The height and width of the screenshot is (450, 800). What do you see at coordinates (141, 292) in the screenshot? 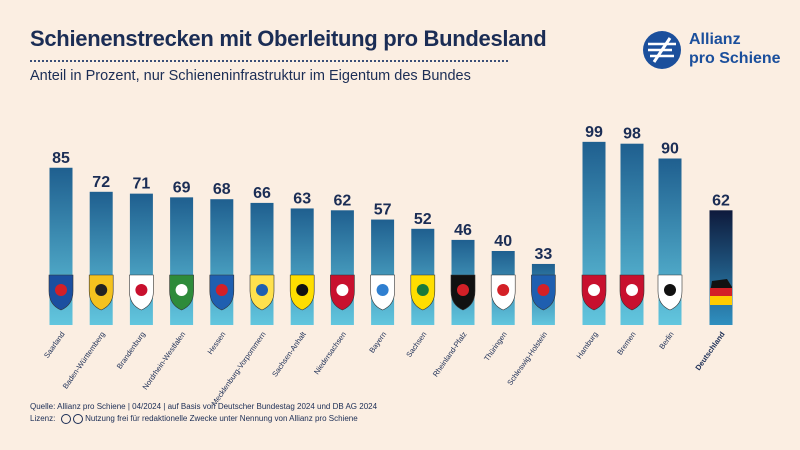
I see `coat-of-arms-brandenburg` at bounding box center [141, 292].